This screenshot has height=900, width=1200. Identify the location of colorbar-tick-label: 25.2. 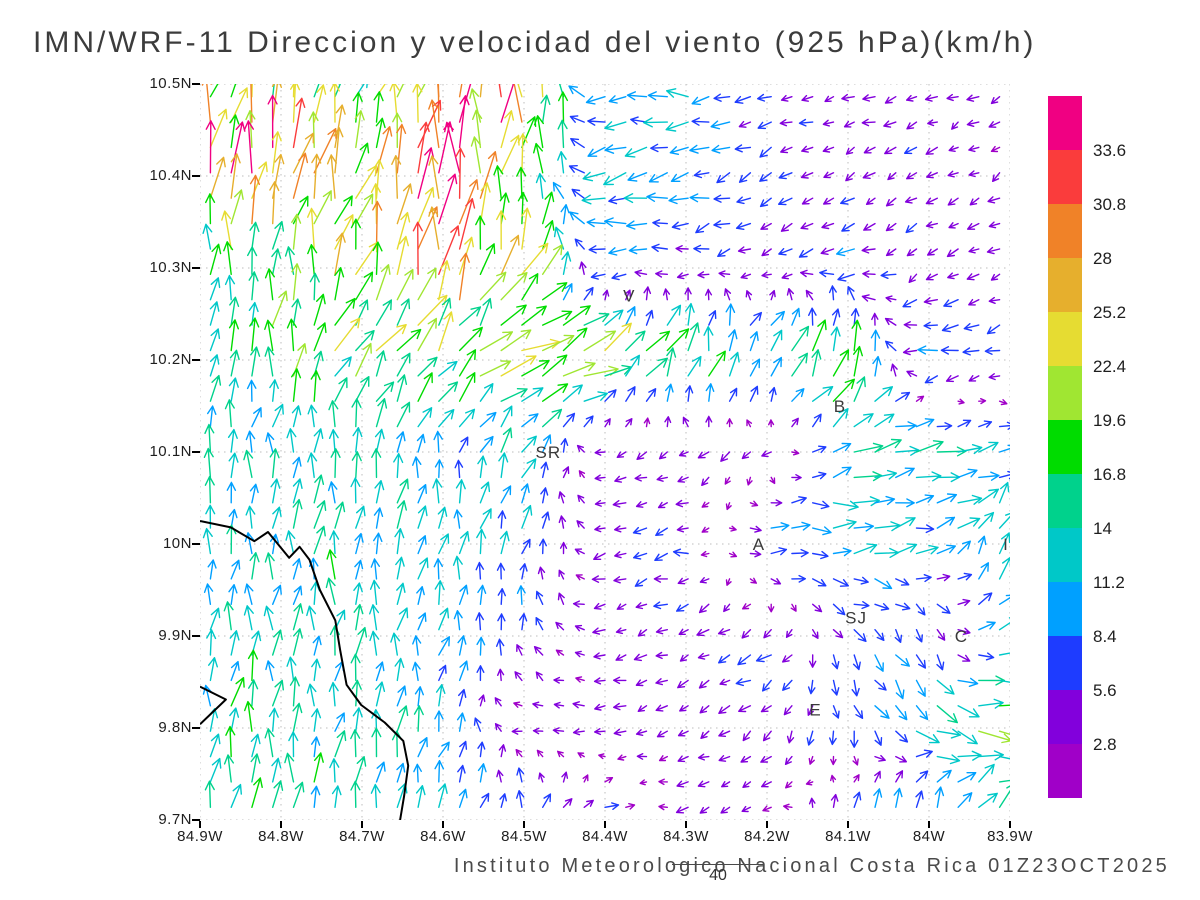
(1109, 312).